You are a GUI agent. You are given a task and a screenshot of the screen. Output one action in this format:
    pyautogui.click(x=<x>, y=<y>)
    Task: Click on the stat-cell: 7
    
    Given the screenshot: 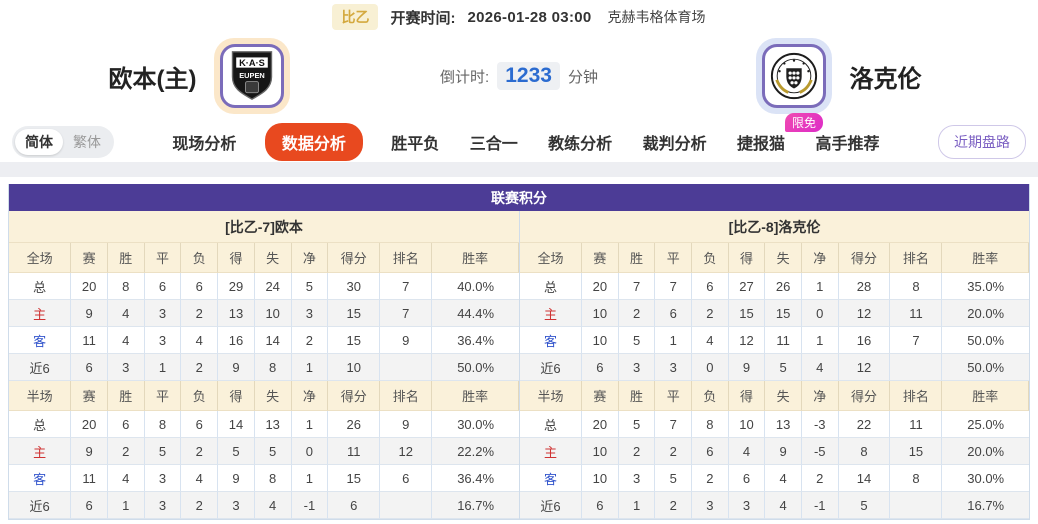 What is the action you would take?
    pyautogui.click(x=916, y=340)
    